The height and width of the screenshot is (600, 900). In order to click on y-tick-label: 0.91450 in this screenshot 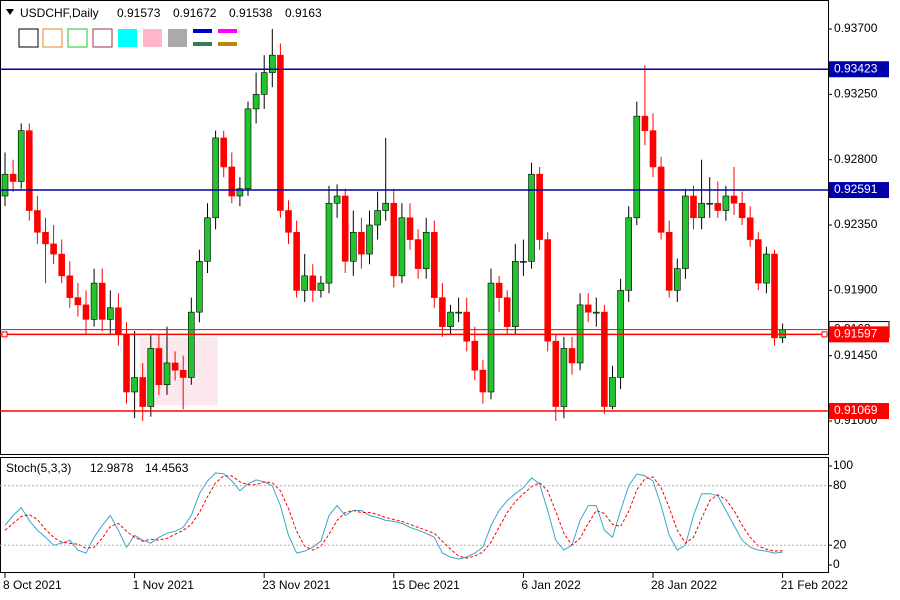, I will do `click(856, 355)`.